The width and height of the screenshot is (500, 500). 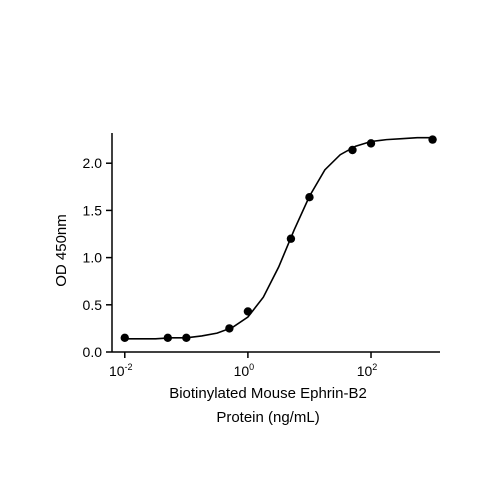 I want to click on x-tick-exponent: 2, so click(x=374, y=367).